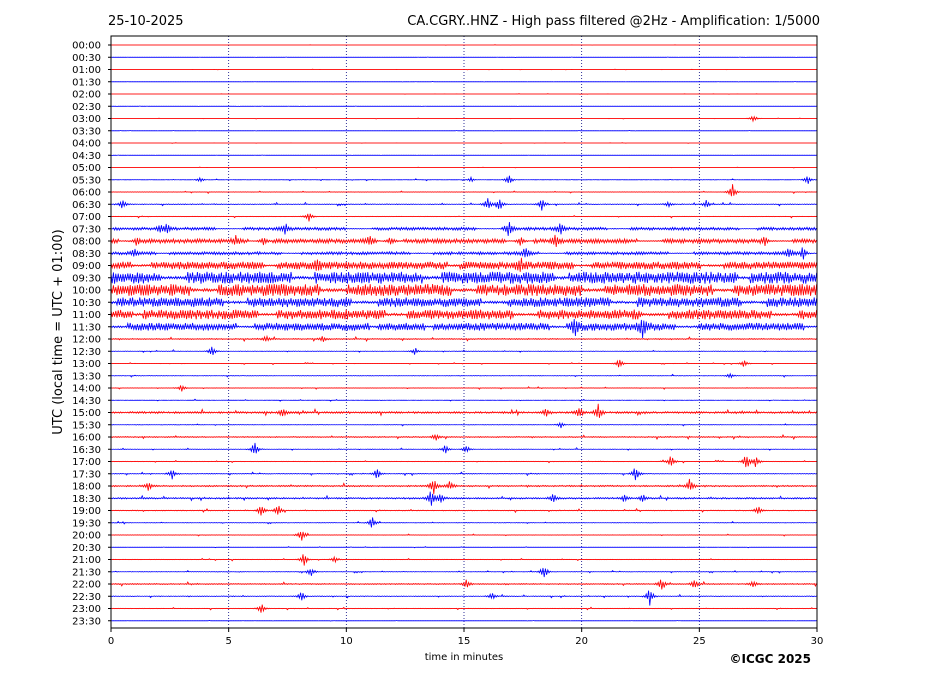  I want to click on y-tick-label: 09:30, so click(86, 278).